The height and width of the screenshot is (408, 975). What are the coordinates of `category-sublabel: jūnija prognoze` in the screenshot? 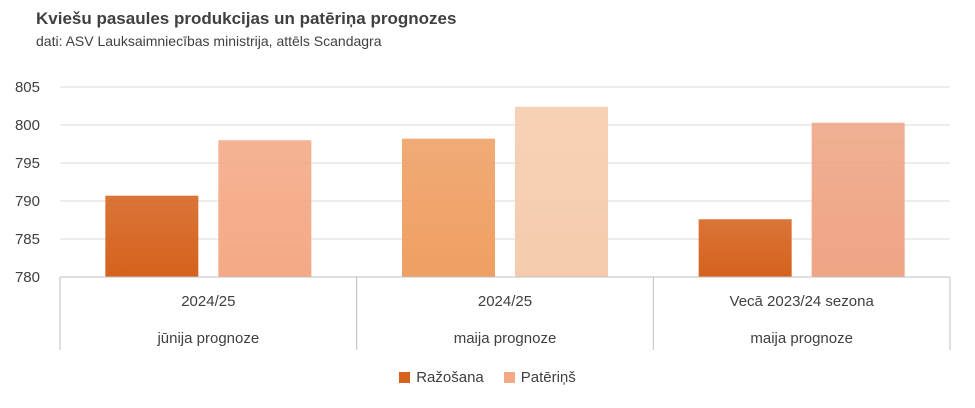 It's located at (207, 338).